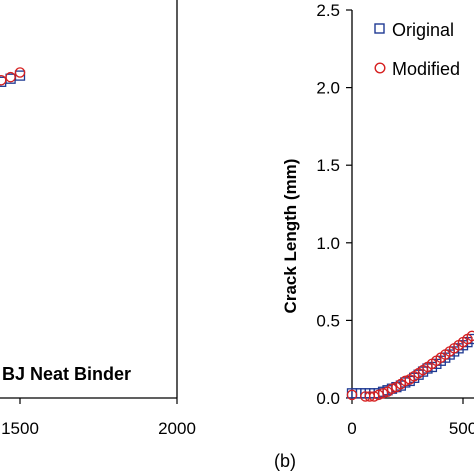  Describe the element at coordinates (20, 428) in the screenshot. I see `panel-a-x-tick-label: 1500` at that location.